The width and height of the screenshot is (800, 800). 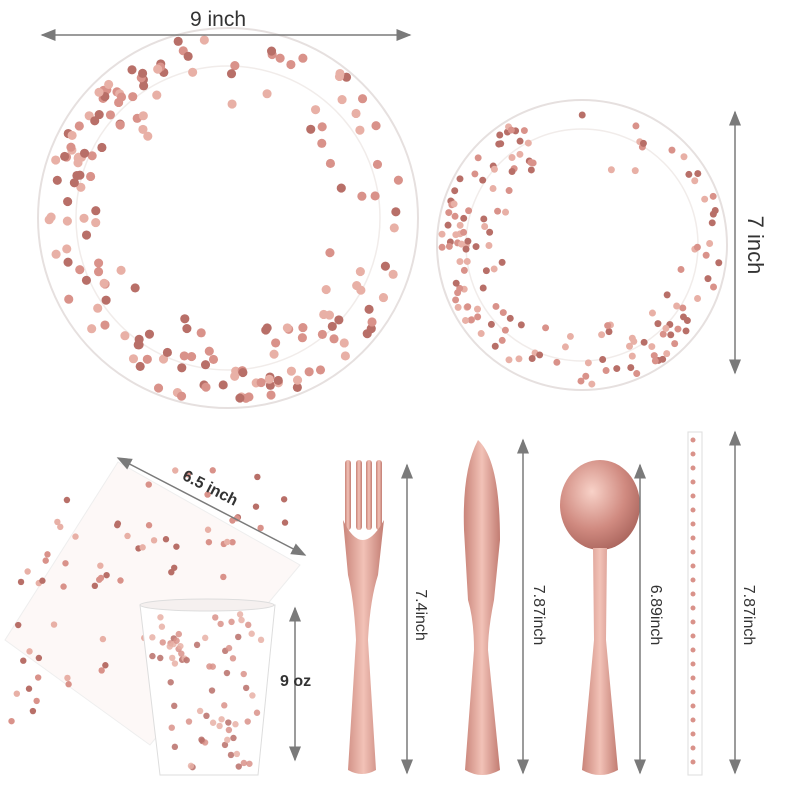 What do you see at coordinates (538, 615) in the screenshot?
I see `knife-size-label: 7.87inch` at bounding box center [538, 615].